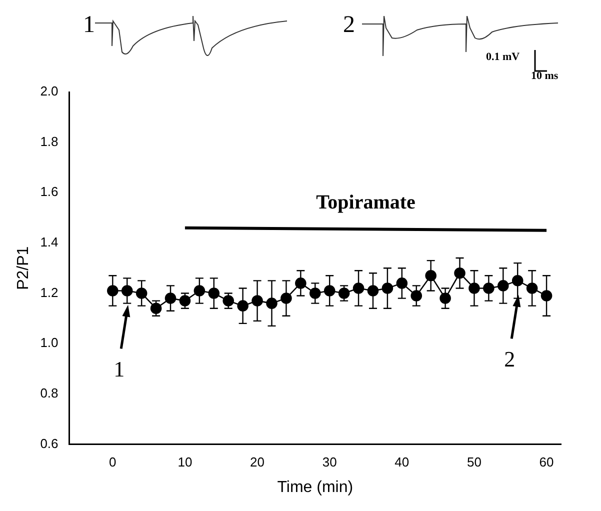 This screenshot has width=601, height=511. Describe the element at coordinates (315, 487) in the screenshot. I see `x-axis-title: Time (min)` at that location.